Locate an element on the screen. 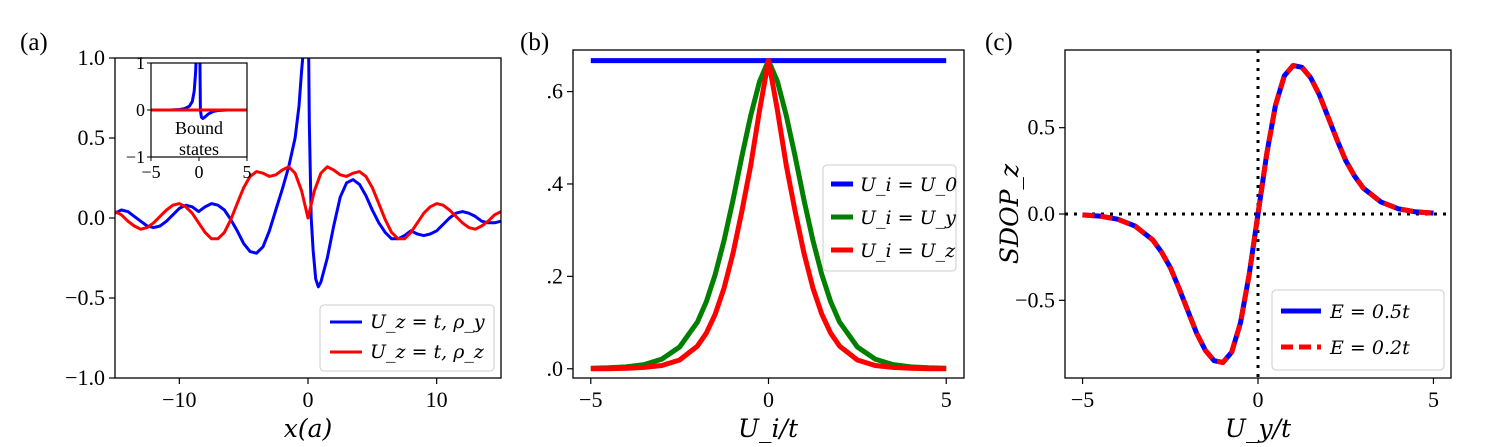 Image resolution: width=1495 pixels, height=447 pixels. panel-b-label: (b) is located at coordinates (534, 42).